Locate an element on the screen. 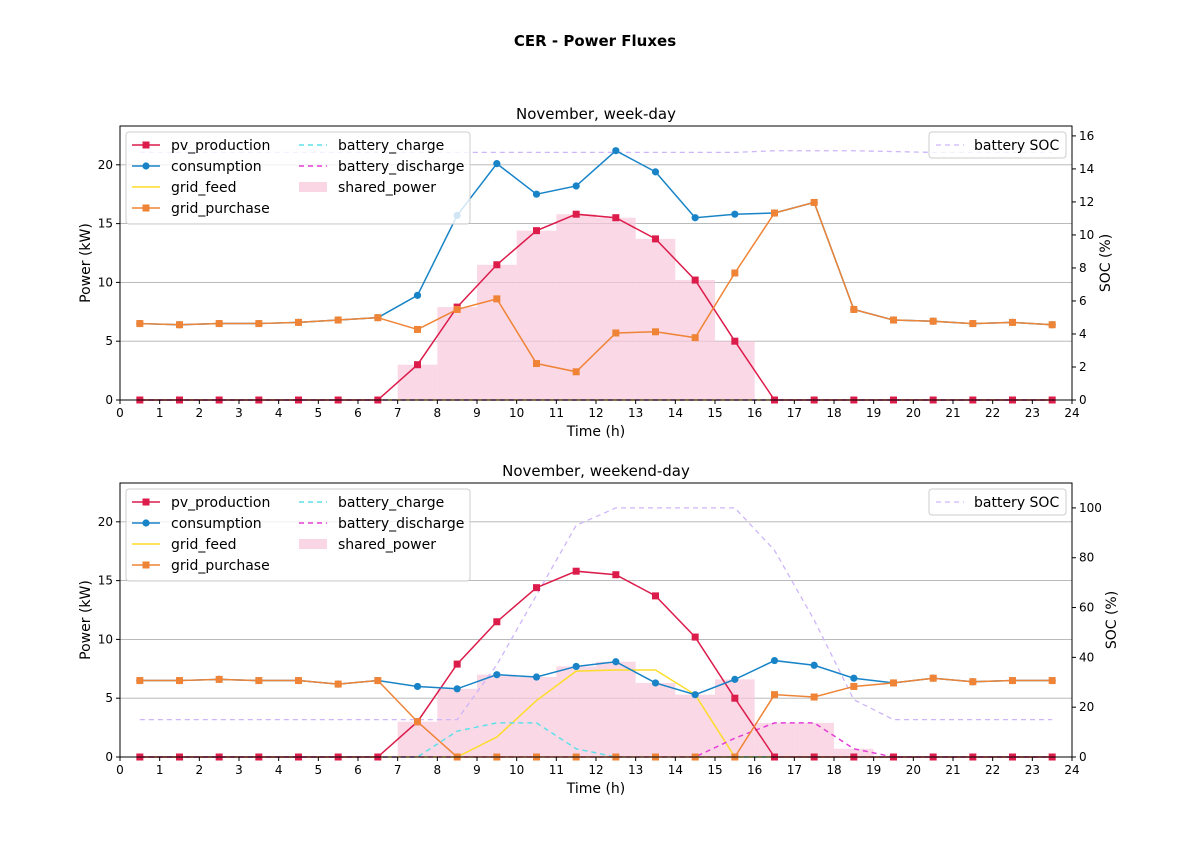  x-tick-label: 11 is located at coordinates (556, 413).